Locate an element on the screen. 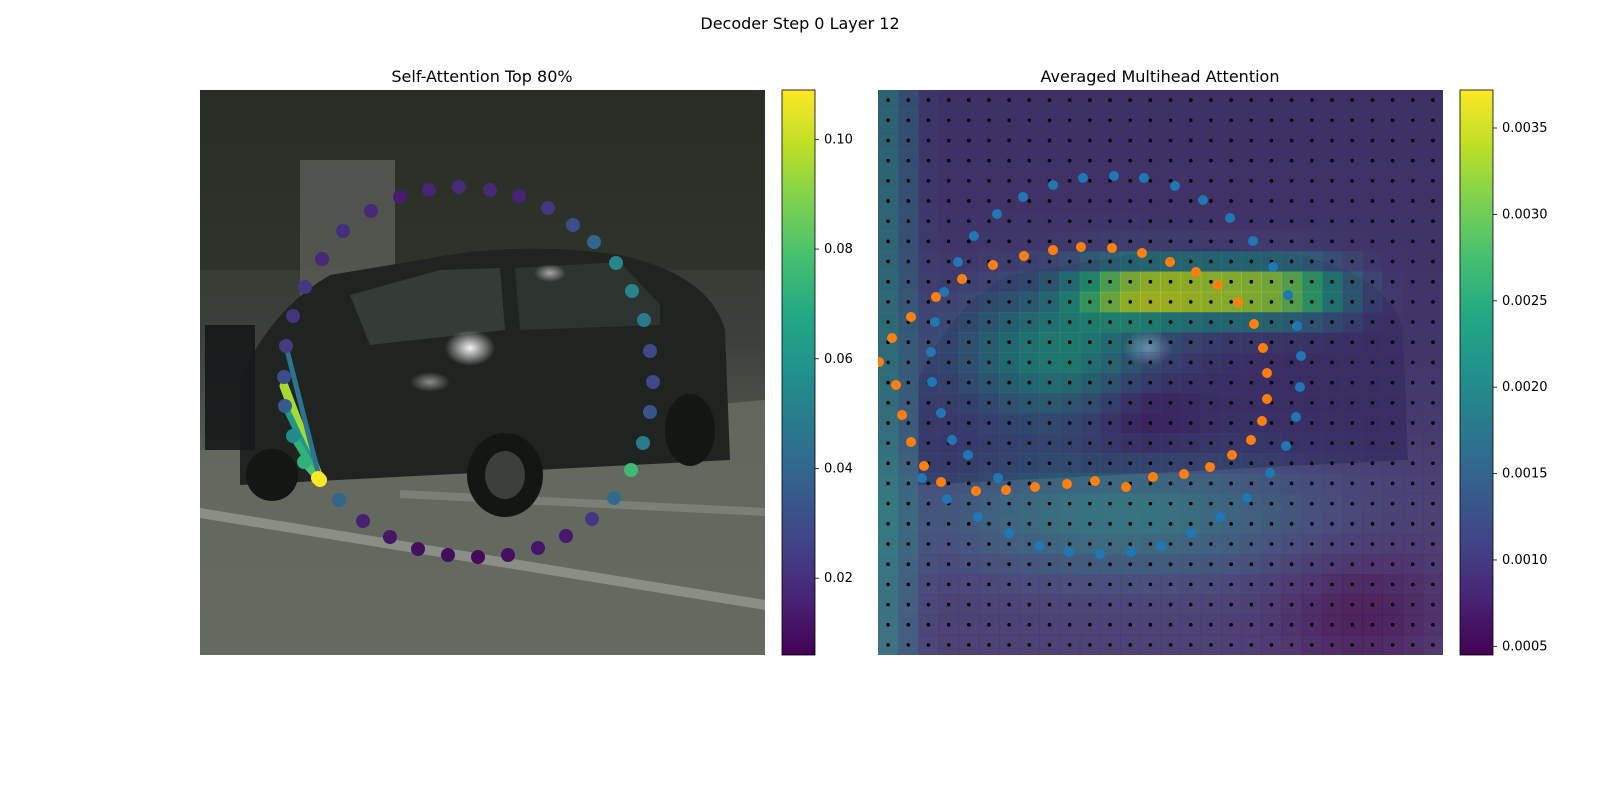 The height and width of the screenshot is (800, 1600). colorbar-tick-label: 0.06 is located at coordinates (838, 359).